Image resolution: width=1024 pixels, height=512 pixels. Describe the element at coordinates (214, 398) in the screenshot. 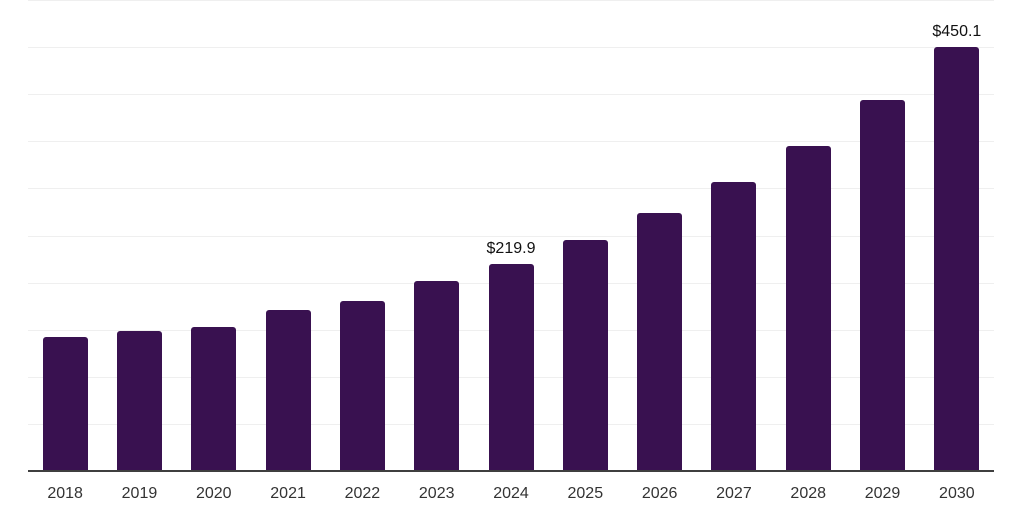

I see `bar-2020` at that location.